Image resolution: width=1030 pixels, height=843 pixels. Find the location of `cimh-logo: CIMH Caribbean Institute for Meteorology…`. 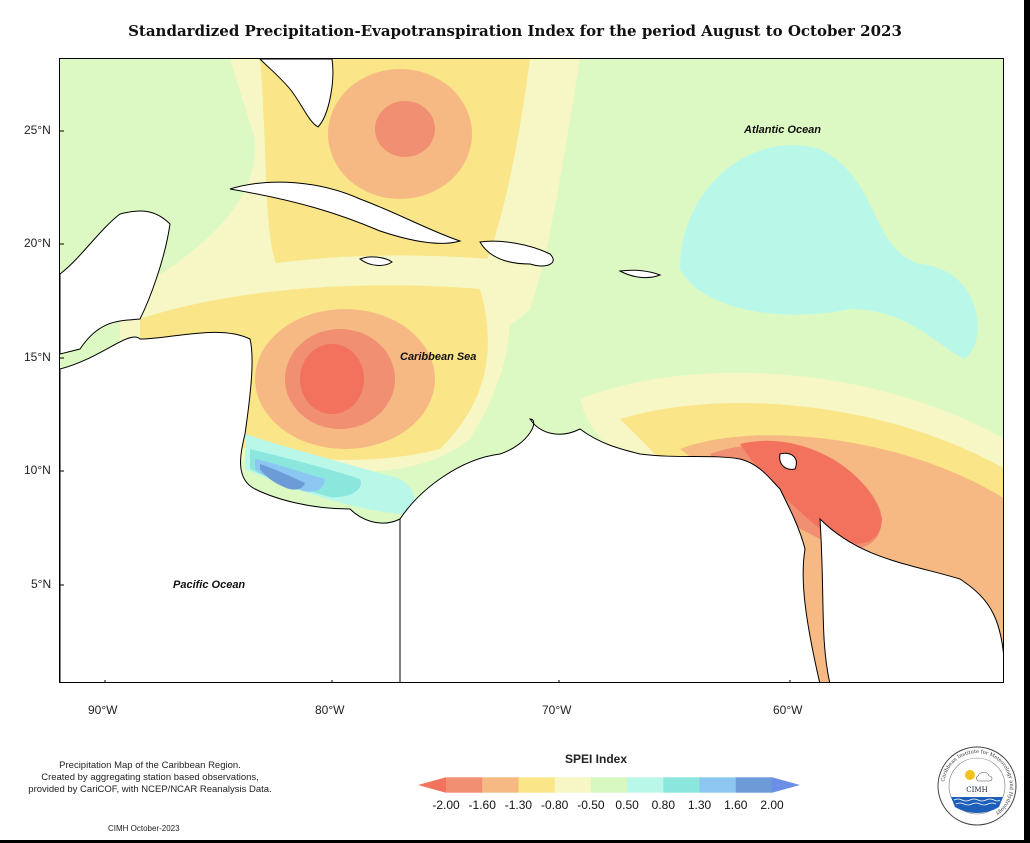

cimh-logo: CIMH Caribbean Institute for Meteorology… is located at coordinates (977, 786).